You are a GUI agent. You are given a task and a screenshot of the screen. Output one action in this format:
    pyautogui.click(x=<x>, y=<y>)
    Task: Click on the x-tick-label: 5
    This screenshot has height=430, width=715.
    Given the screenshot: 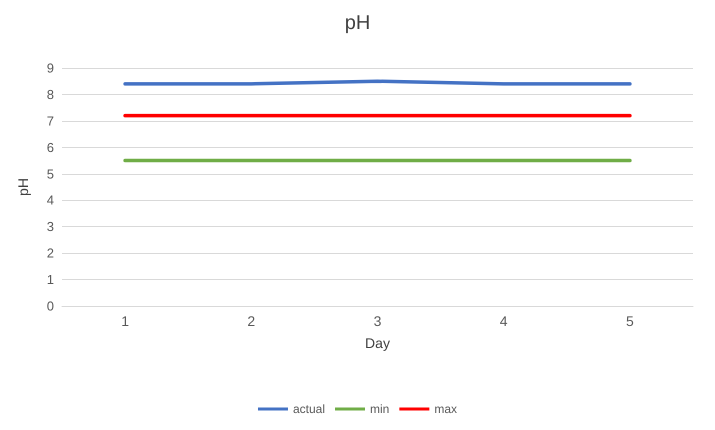 What is the action you would take?
    pyautogui.click(x=630, y=321)
    